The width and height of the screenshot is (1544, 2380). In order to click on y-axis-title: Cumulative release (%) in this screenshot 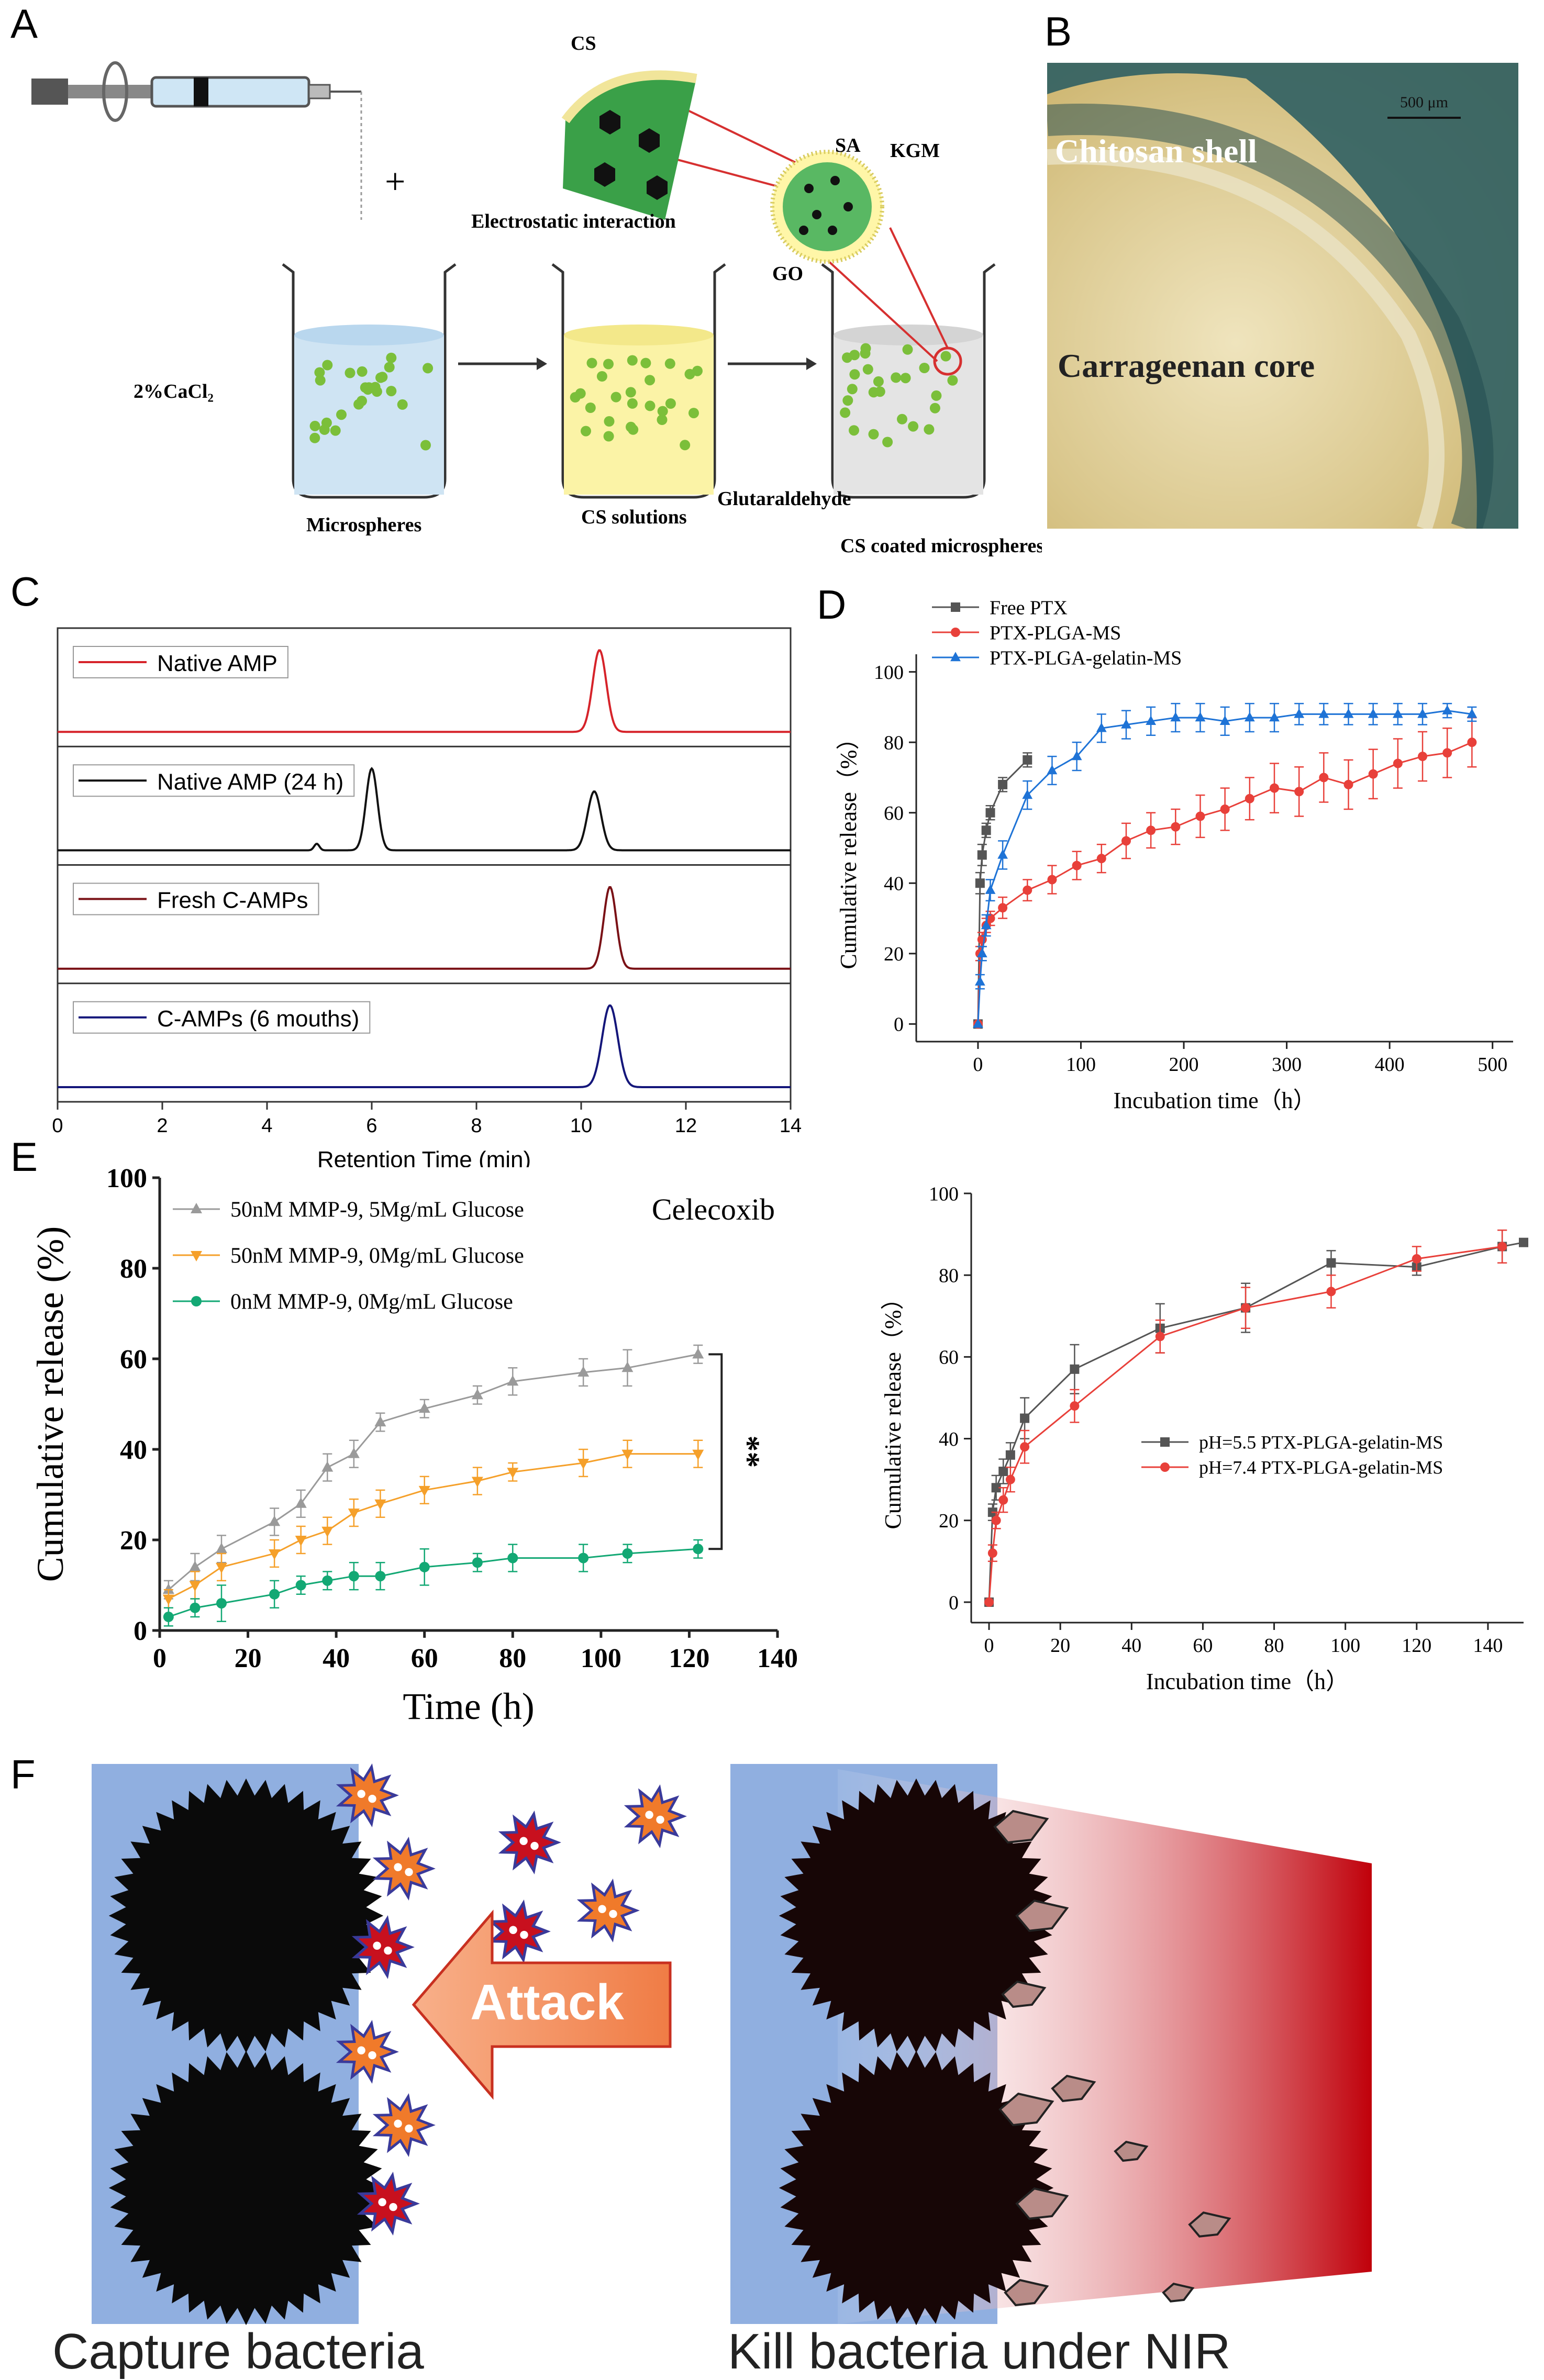, I will do `click(50, 1404)`.